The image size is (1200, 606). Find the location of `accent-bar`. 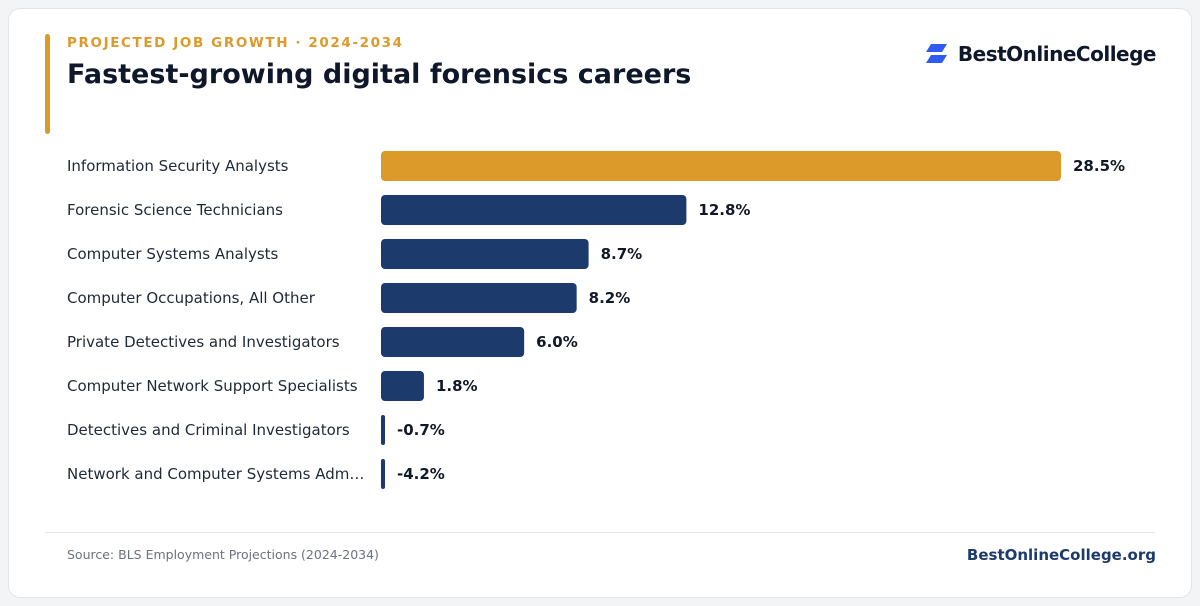

accent-bar is located at coordinates (47, 84).